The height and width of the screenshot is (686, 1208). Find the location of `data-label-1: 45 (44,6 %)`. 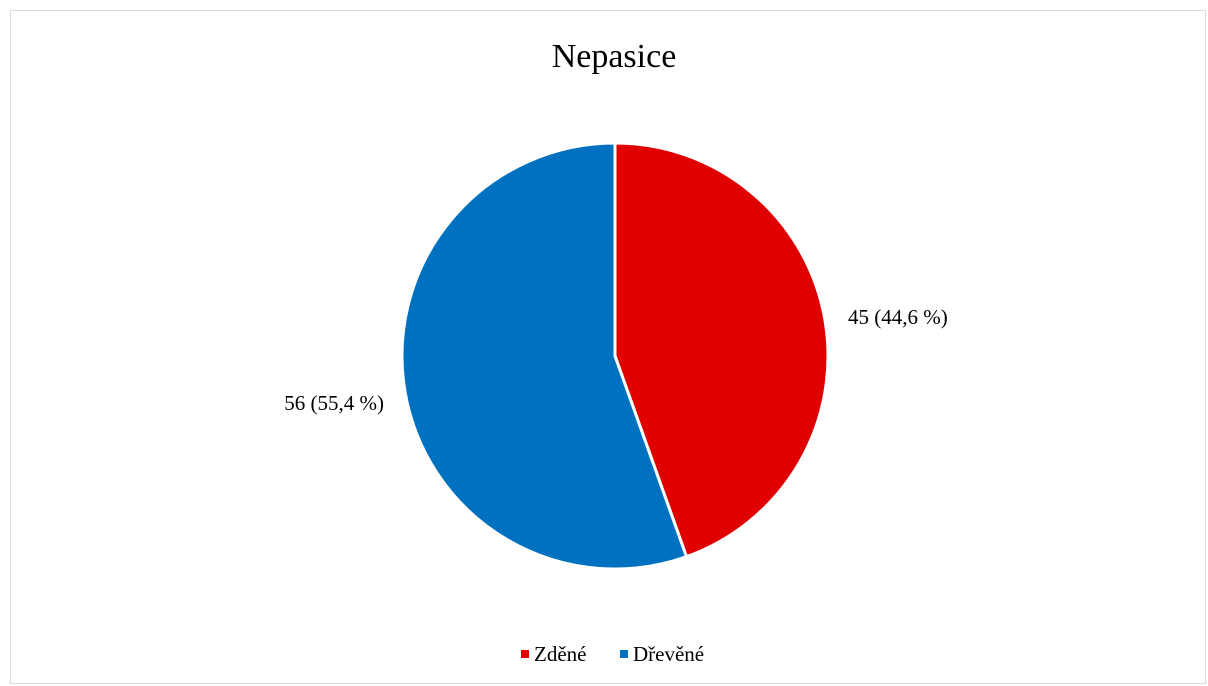

data-label-1: 45 (44,6 %) is located at coordinates (898, 317).